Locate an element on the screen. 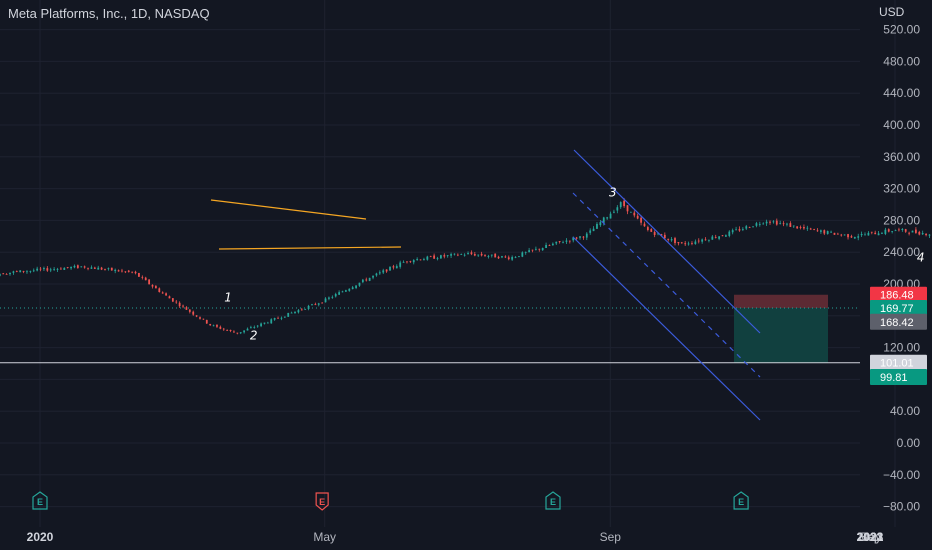 Image resolution: width=932 pixels, height=550 pixels. y-tick-label: 480.00 is located at coordinates (901, 61).